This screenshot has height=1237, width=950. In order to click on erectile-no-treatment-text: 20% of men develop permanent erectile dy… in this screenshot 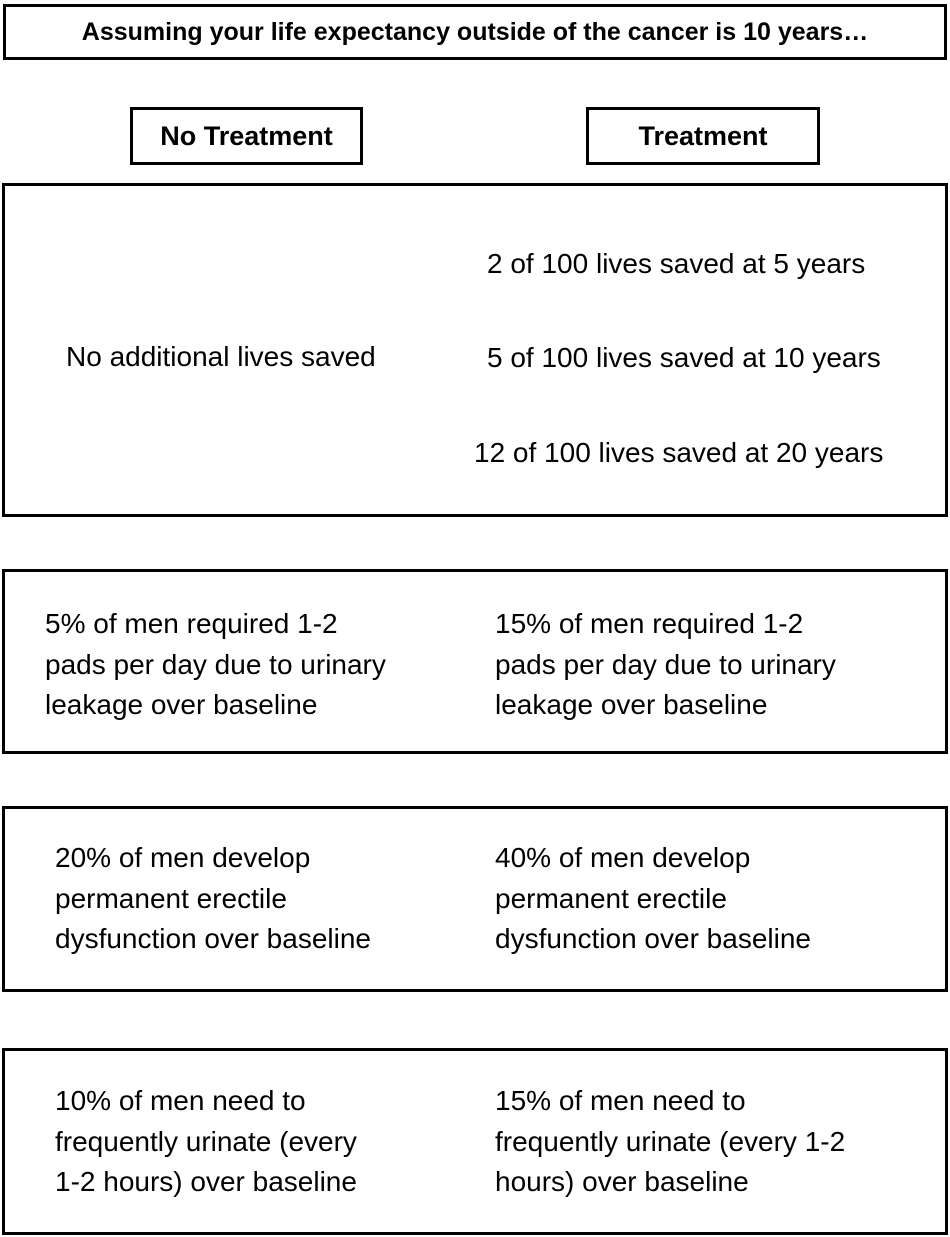, I will do `click(213, 899)`.